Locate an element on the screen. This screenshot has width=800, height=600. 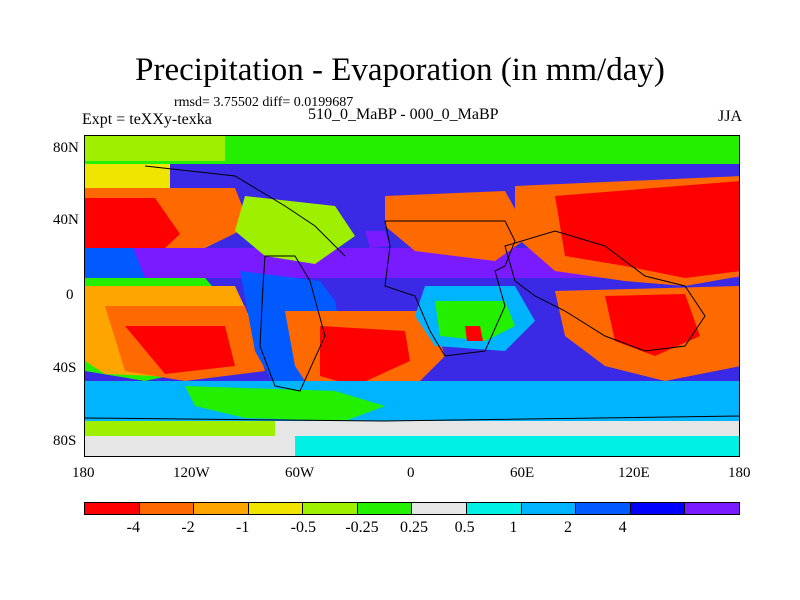
y-tick-label: 40N is located at coordinates (66, 220).